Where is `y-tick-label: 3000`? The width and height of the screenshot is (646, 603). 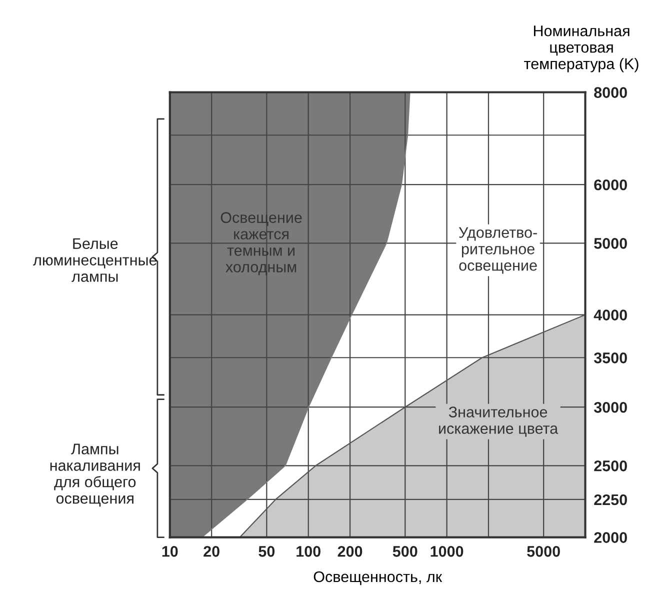
y-tick-label: 3000 is located at coordinates (610, 407).